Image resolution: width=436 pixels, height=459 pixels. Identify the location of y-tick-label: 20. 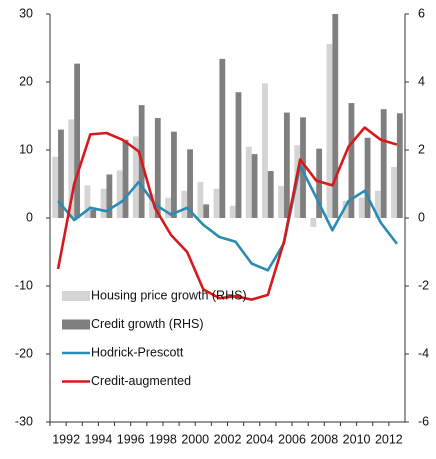
(26, 81).